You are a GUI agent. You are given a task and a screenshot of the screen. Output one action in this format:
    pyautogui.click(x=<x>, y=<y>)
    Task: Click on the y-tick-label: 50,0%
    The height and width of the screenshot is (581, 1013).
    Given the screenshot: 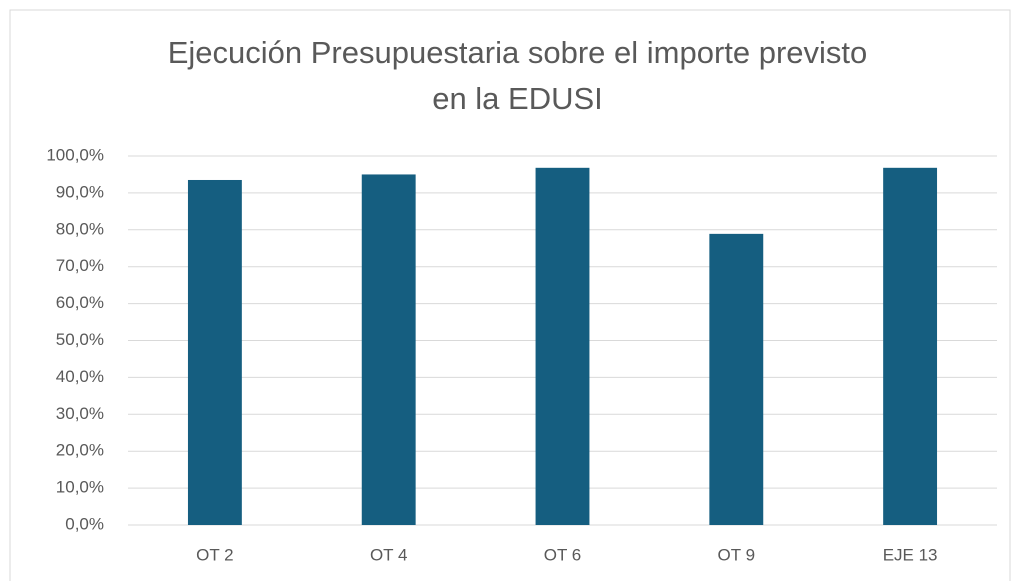 What is the action you would take?
    pyautogui.click(x=80, y=339)
    